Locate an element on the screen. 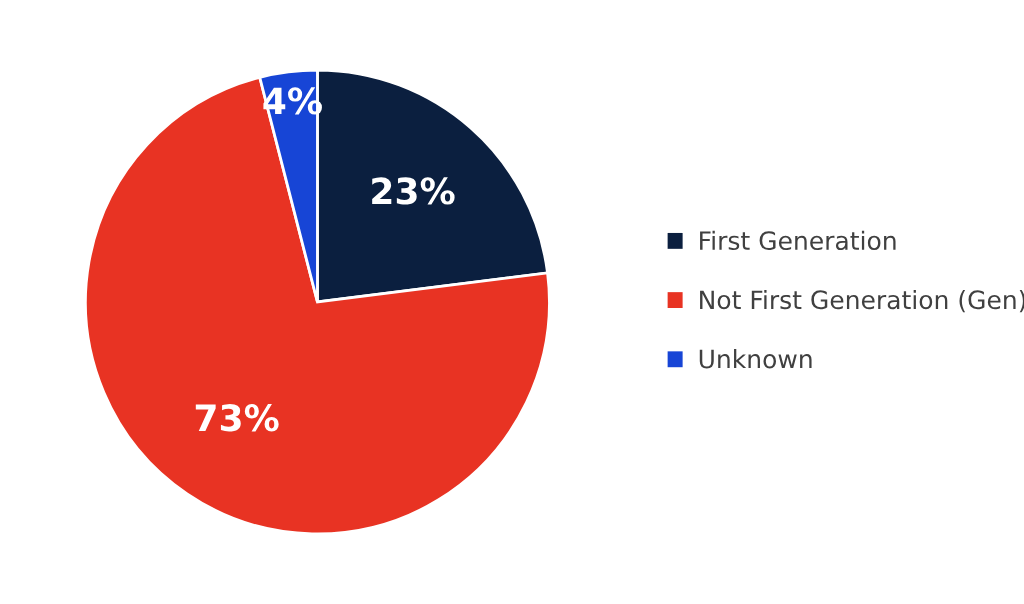 The height and width of the screenshot is (604, 1024). data-label: 73% is located at coordinates (237, 418).